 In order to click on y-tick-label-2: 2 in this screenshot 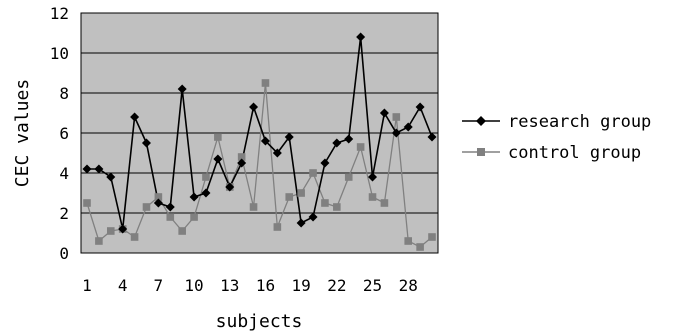, I will do `click(64, 213)`.